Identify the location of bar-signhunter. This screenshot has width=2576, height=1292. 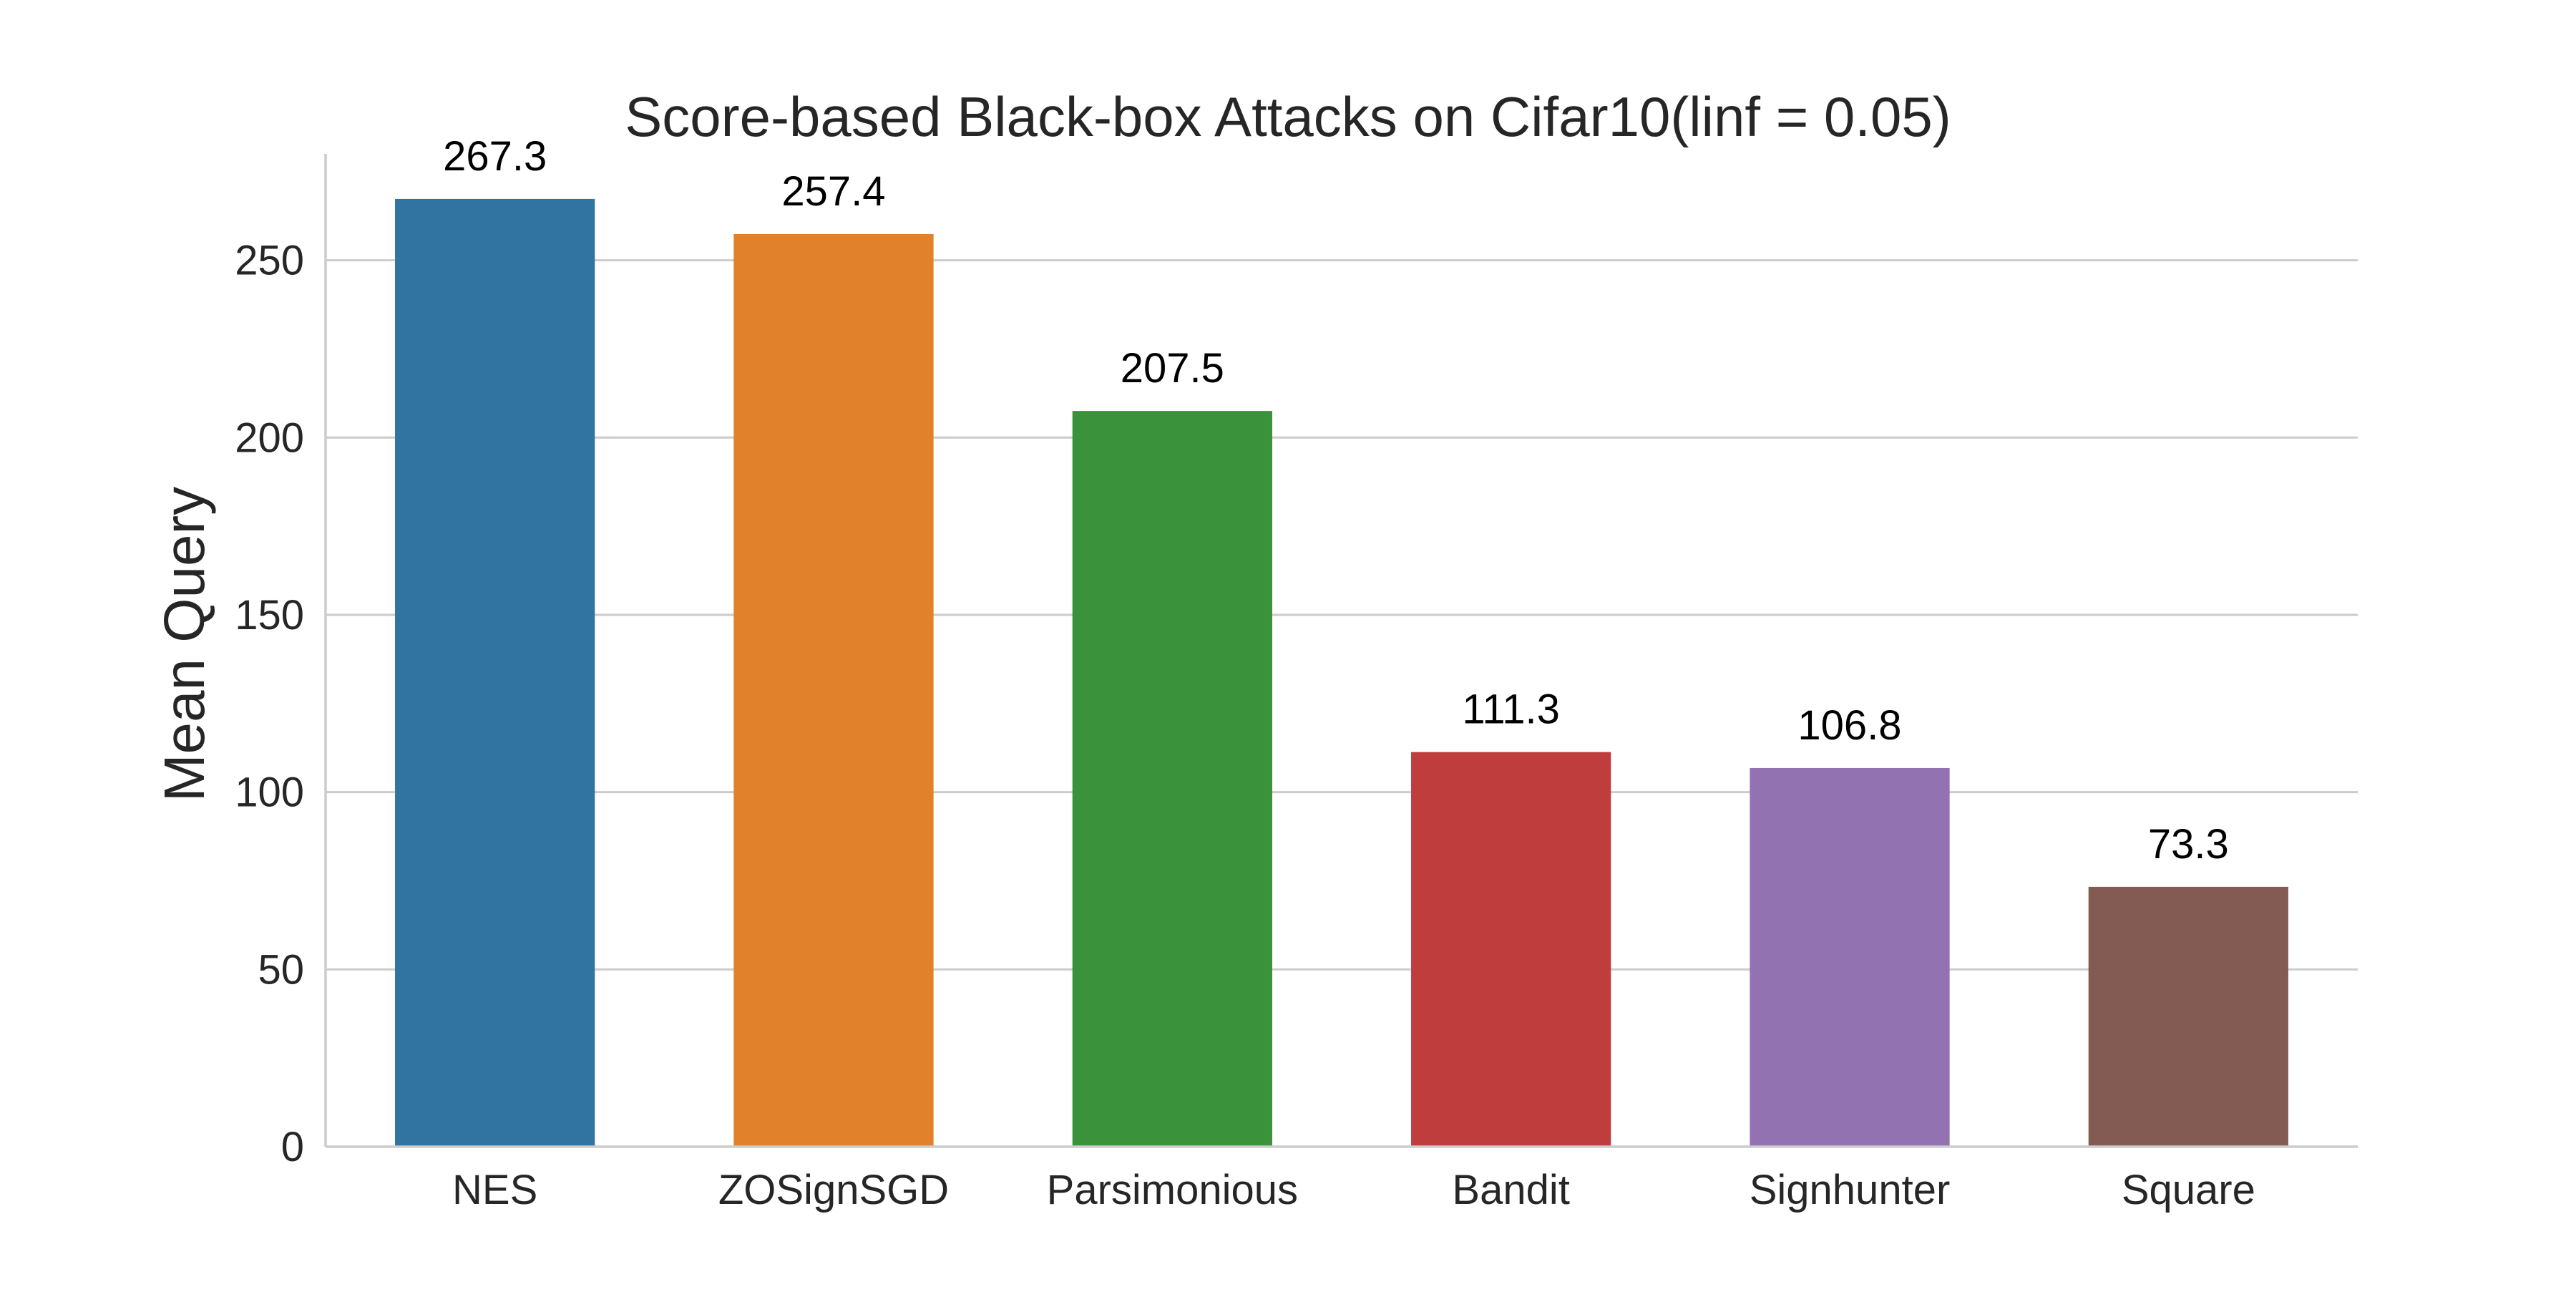
(1850, 957).